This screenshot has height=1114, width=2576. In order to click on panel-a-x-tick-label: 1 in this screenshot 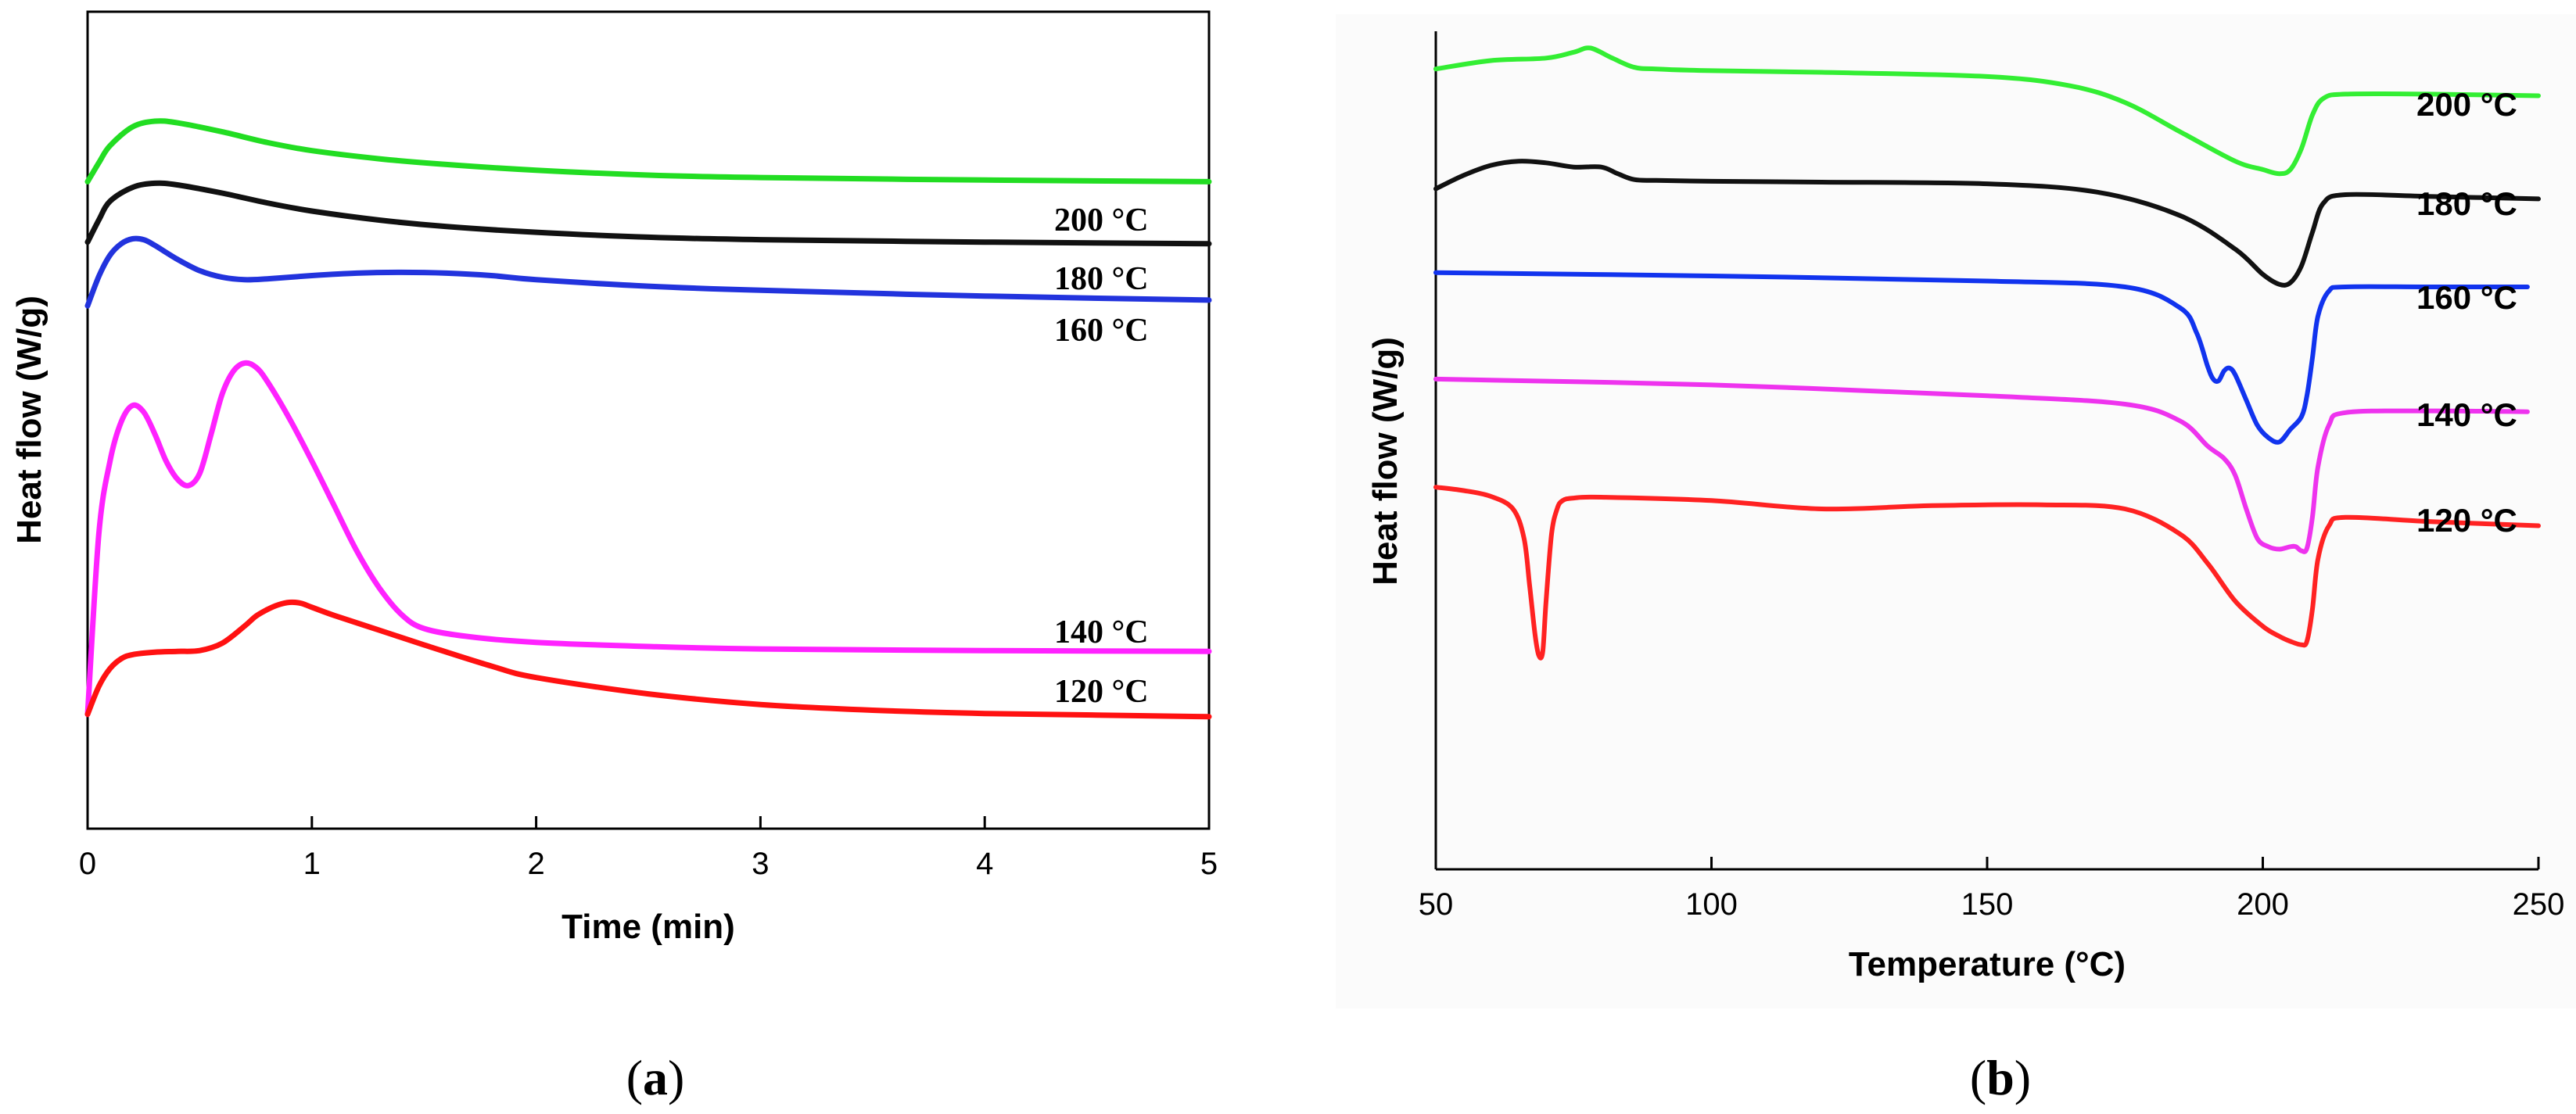, I will do `click(312, 864)`.